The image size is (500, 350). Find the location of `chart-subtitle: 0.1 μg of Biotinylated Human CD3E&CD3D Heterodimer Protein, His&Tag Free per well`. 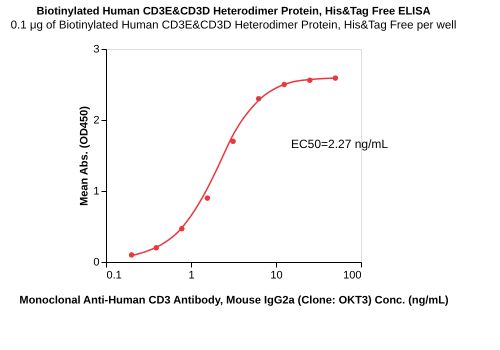

chart-subtitle: 0.1 μg of Biotinylated Human CD3E&CD3D Heterodimer Protein, His&Tag Free per well is located at coordinates (233, 26).